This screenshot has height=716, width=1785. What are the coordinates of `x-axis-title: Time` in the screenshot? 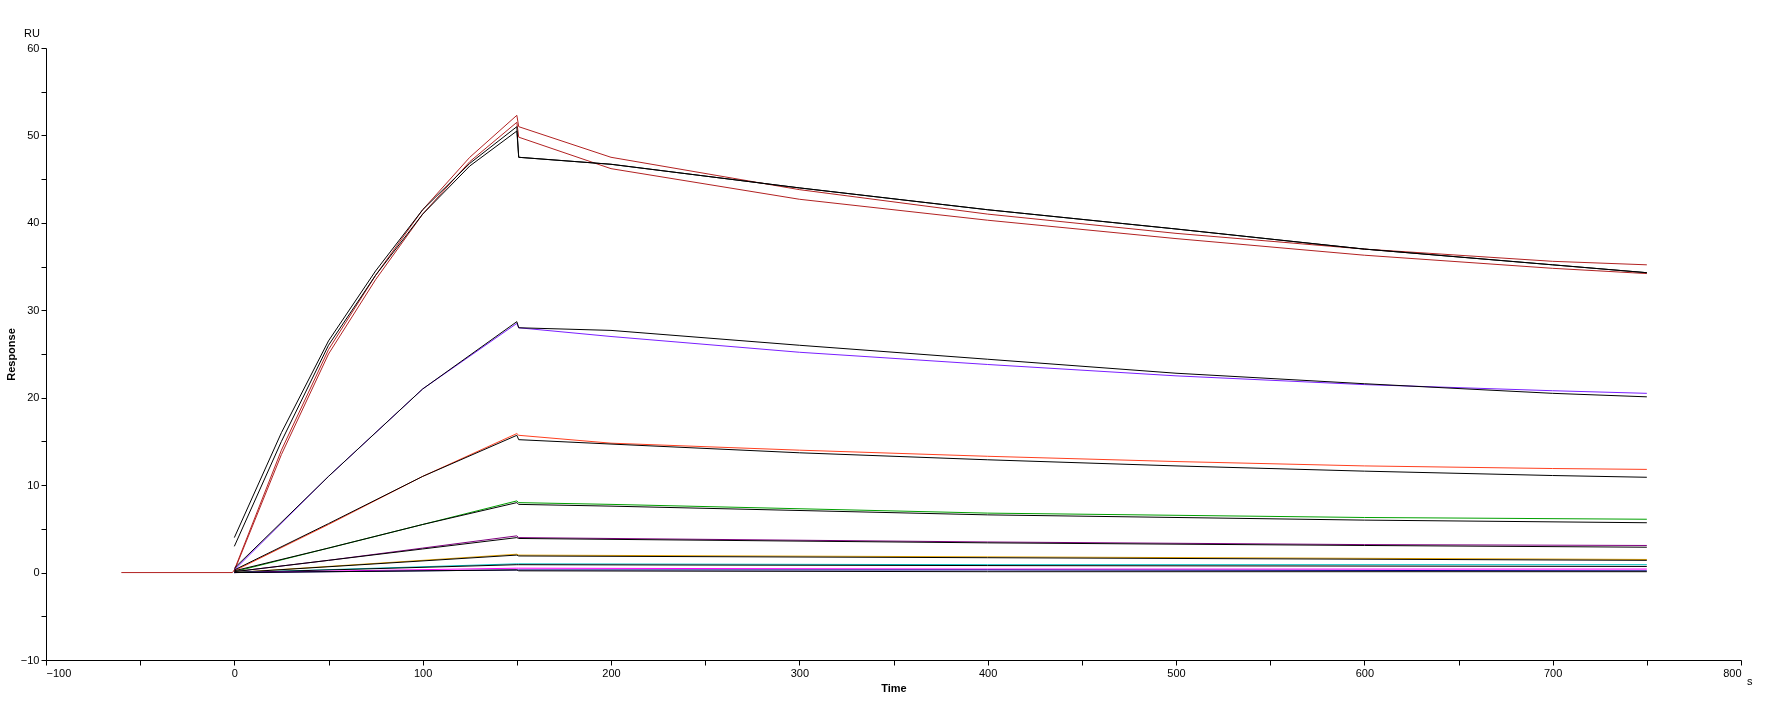 It's located at (894, 687).